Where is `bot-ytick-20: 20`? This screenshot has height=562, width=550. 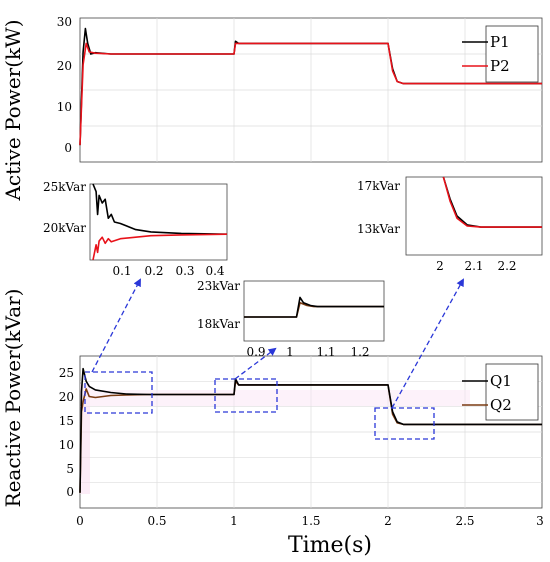
bot-ytick-20: 20 is located at coordinates (66, 397).